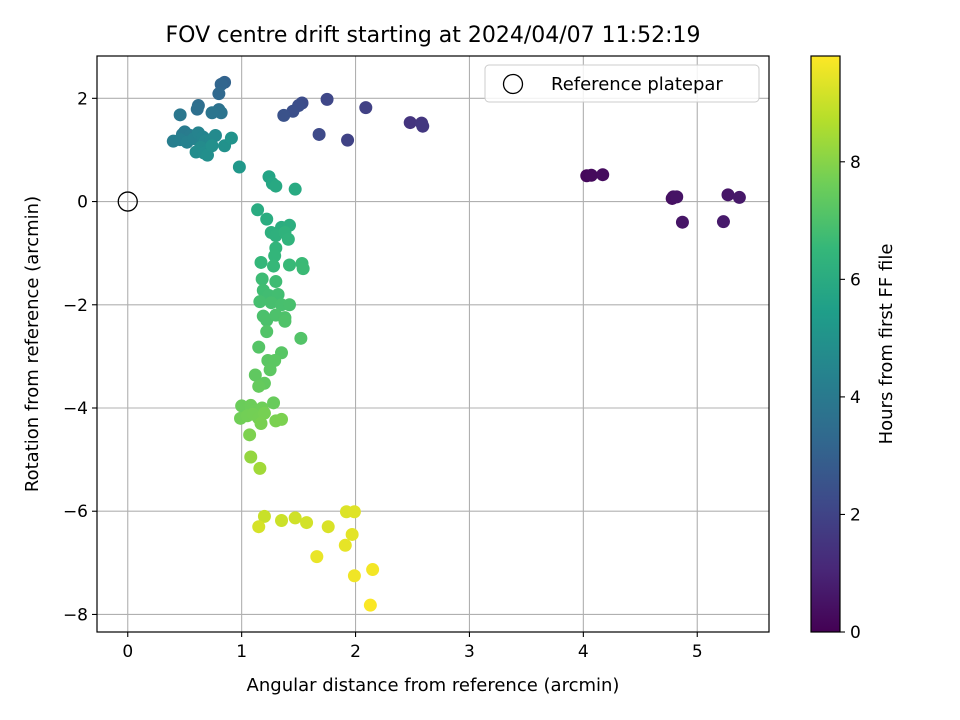 The image size is (960, 720). I want to click on legend-entry: Reference platepar, so click(637, 84).